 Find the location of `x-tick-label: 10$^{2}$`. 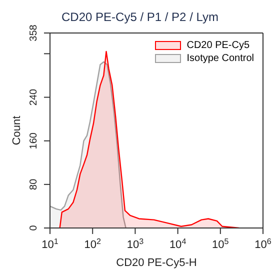

x-tick-label: 10$^{2}$ is located at coordinates (93, 243).